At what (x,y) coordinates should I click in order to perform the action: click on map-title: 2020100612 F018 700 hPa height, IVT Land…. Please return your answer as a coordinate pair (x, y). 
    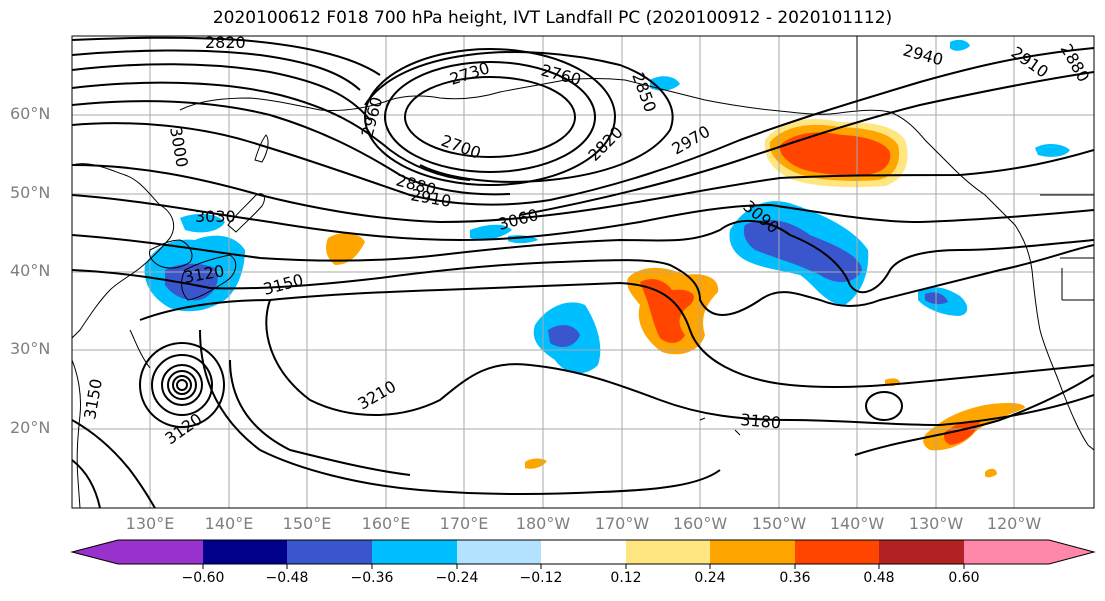
    Looking at the image, I should click on (552, 18).